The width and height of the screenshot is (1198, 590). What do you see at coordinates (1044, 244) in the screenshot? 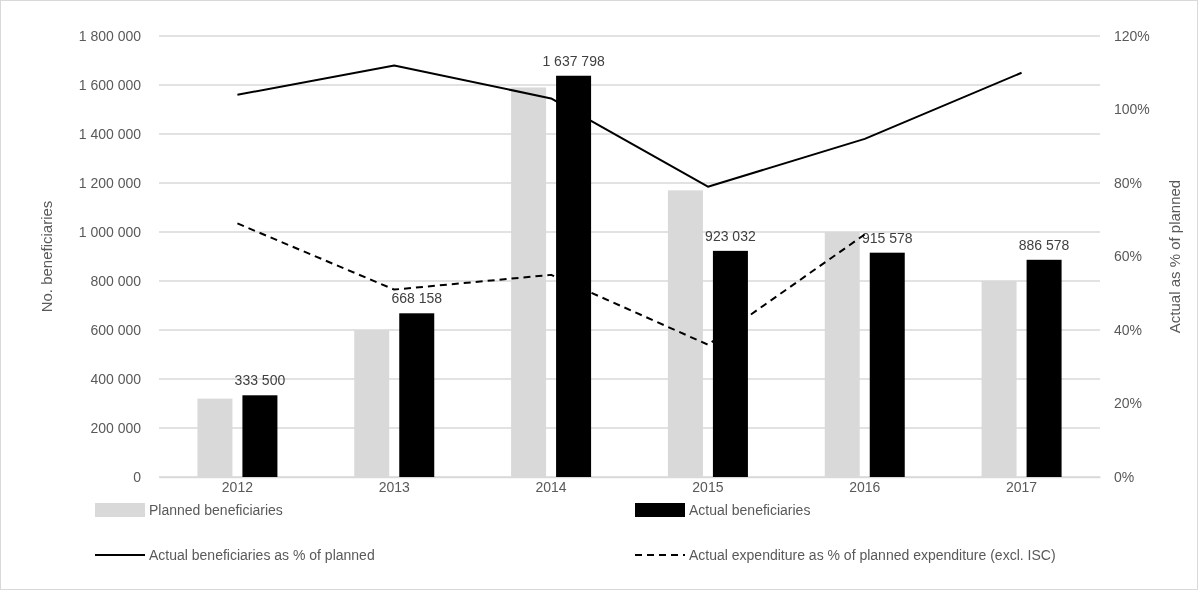
I see `data-label: 886 578` at bounding box center [1044, 244].